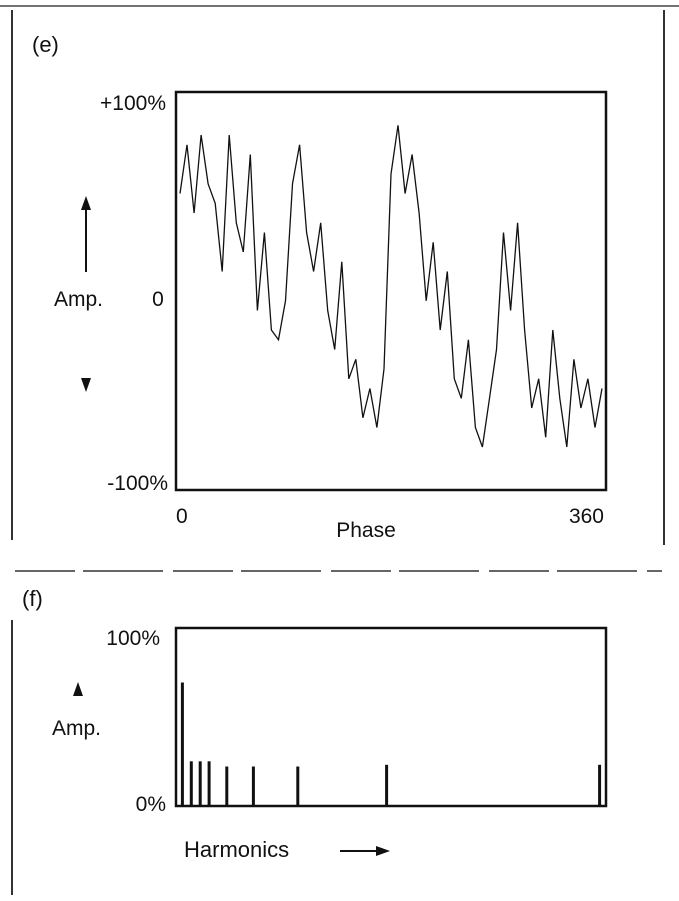  Describe the element at coordinates (78, 689) in the screenshot. I see `panel-f-arrow-up-icon` at that location.